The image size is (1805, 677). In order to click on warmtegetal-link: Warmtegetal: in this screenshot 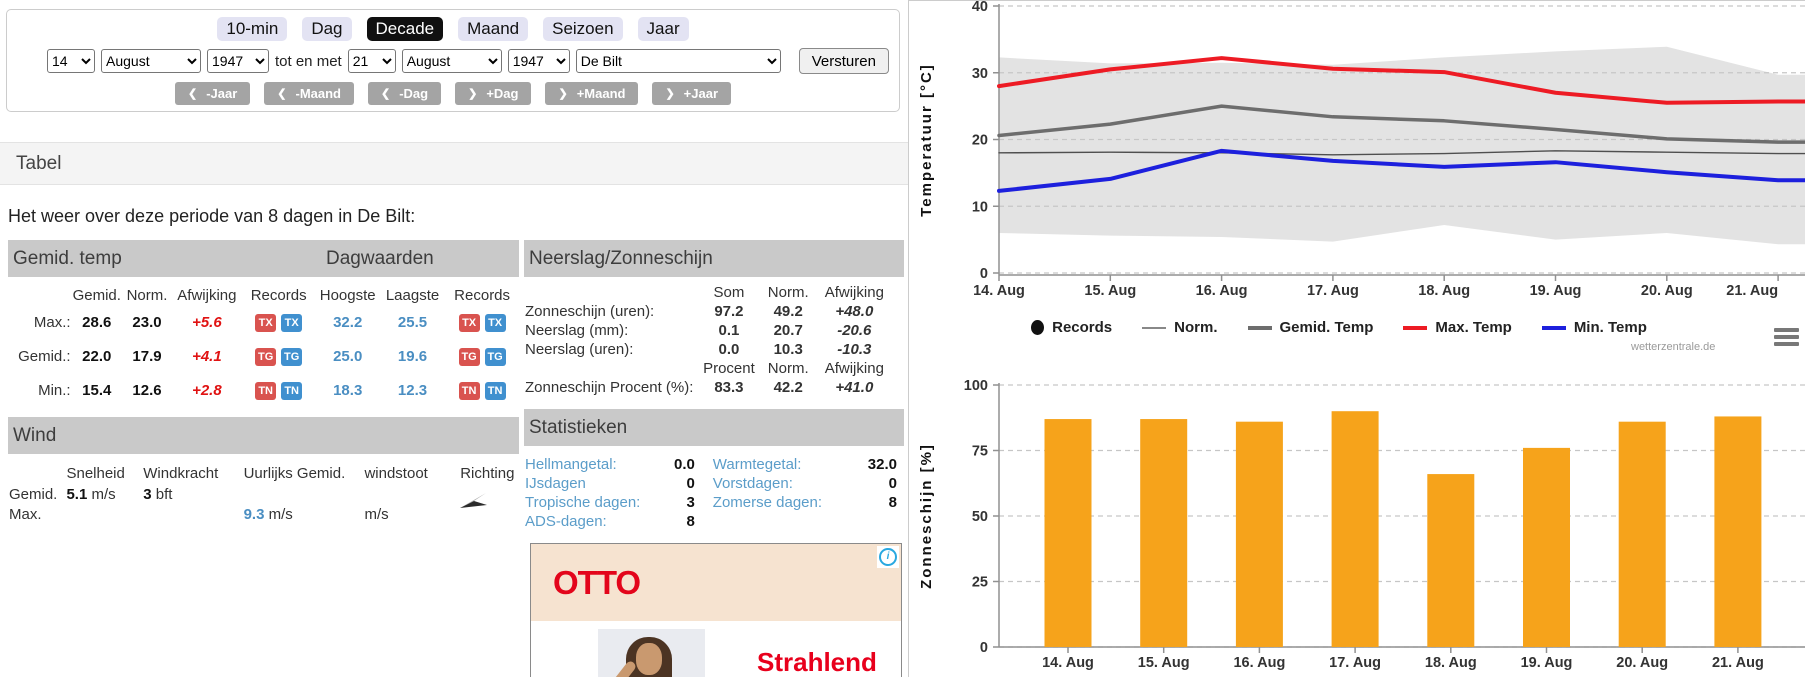, I will do `click(757, 464)`.